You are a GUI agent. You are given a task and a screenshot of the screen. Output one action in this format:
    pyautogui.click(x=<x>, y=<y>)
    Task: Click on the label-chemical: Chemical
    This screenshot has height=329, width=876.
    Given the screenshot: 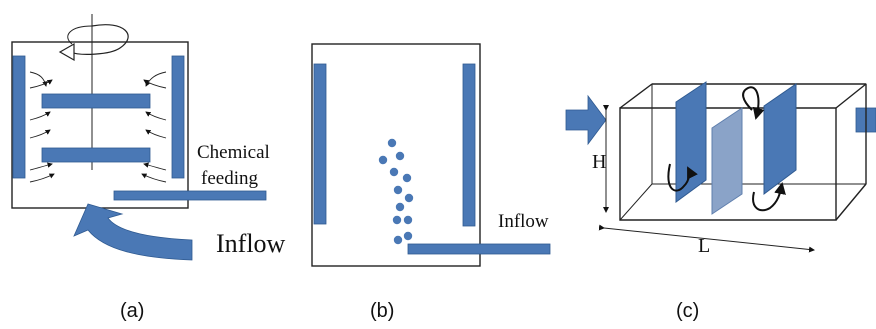 What is the action you would take?
    pyautogui.click(x=233, y=152)
    